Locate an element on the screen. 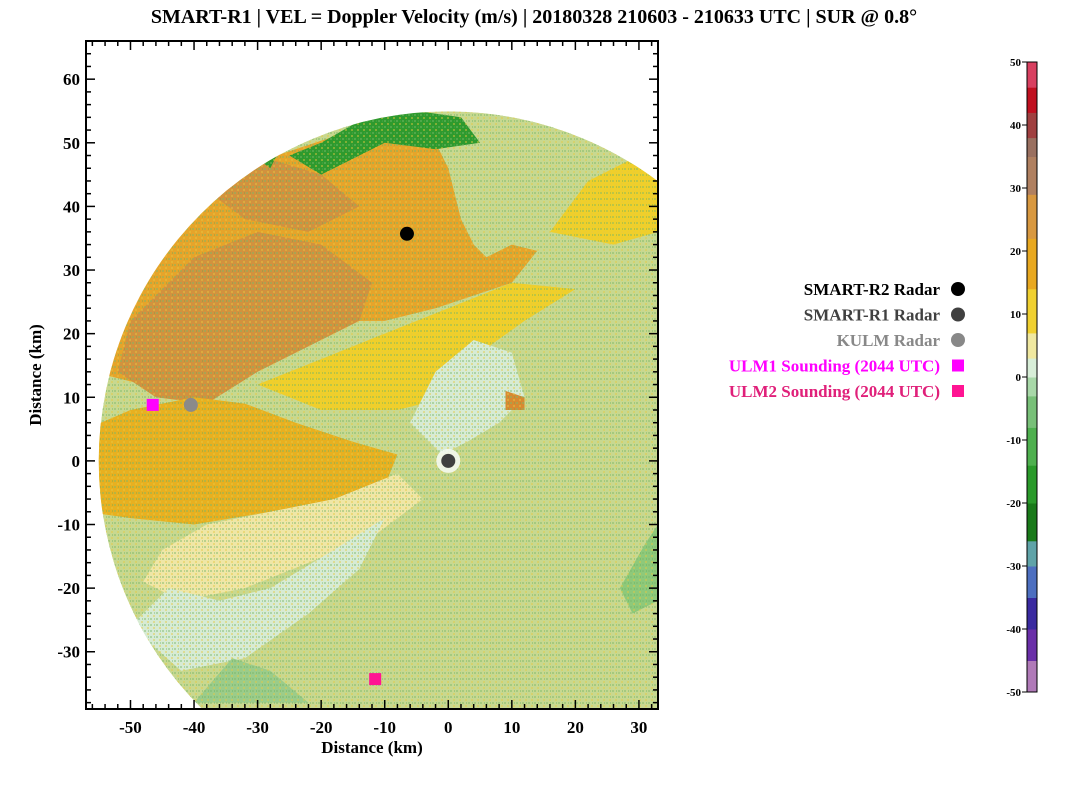  colorbar-tick-label: 20 is located at coordinates (1016, 252).